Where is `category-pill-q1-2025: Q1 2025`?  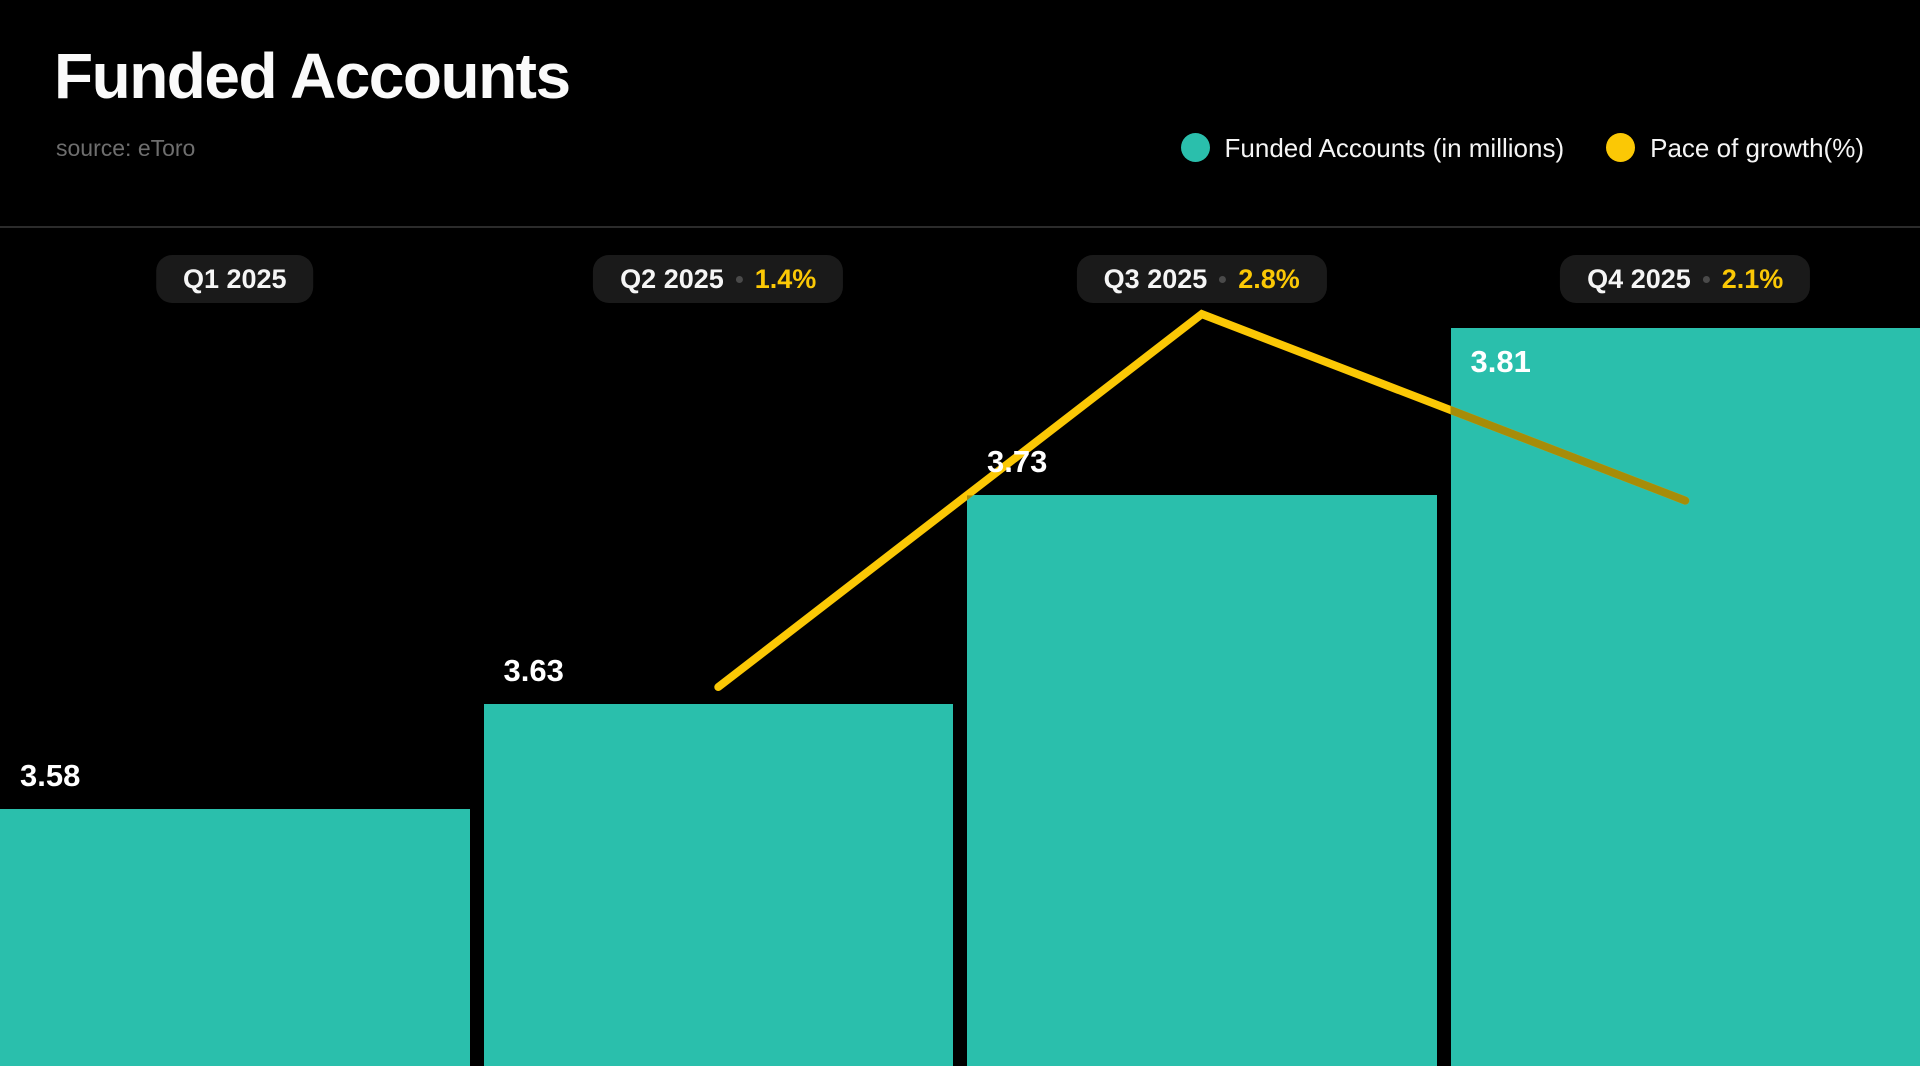
category-pill-q1-2025: Q1 2025 is located at coordinates (234, 279).